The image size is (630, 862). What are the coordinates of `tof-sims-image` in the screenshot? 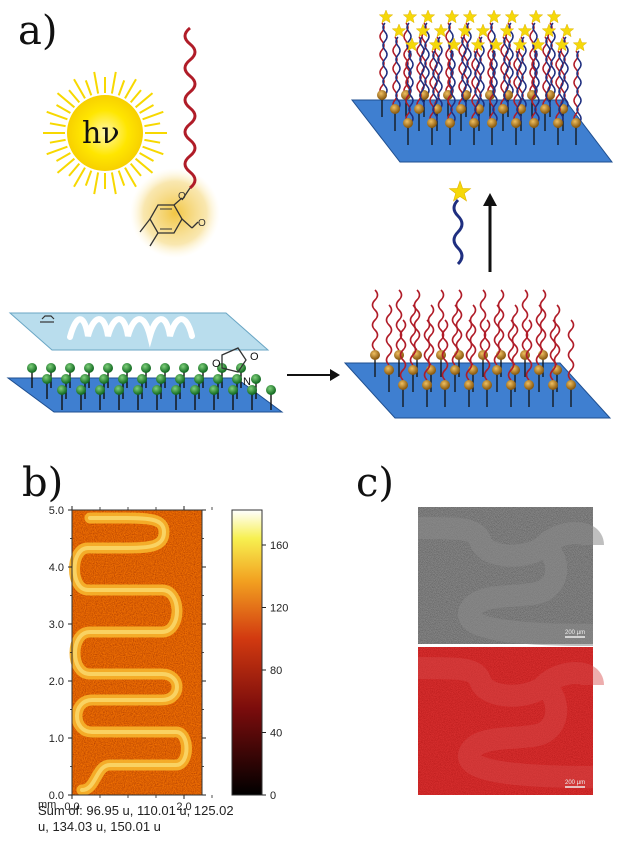 It's located at (136, 652).